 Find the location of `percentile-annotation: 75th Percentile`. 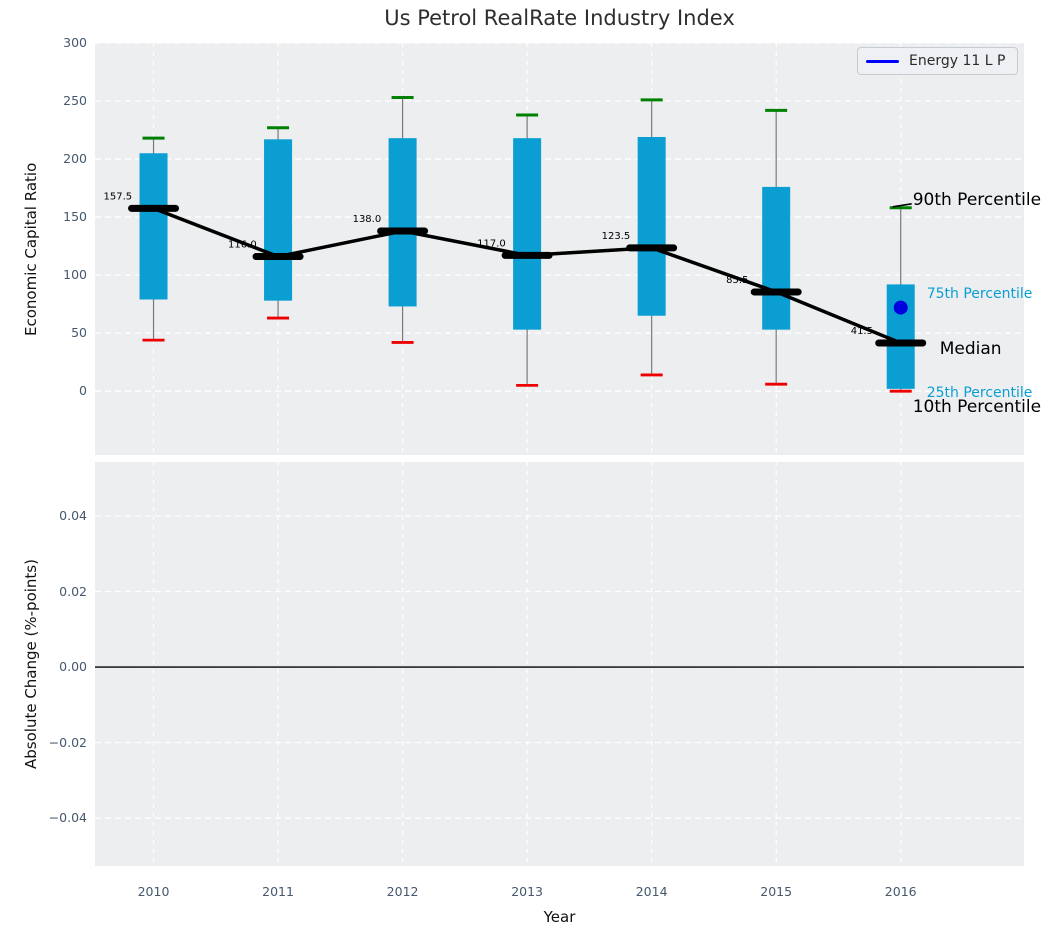

percentile-annotation: 75th Percentile is located at coordinates (979, 293).